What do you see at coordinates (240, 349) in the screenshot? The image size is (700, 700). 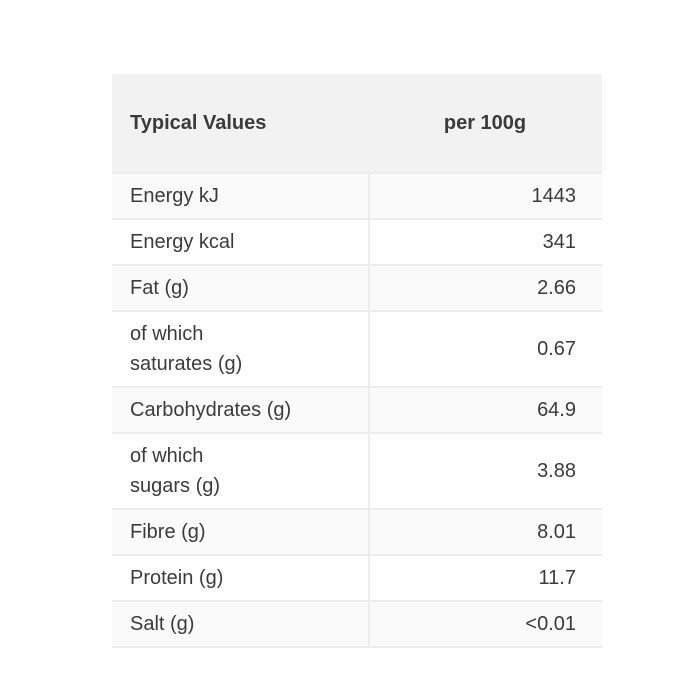 I see `row-label: of which saturates (g)` at bounding box center [240, 349].